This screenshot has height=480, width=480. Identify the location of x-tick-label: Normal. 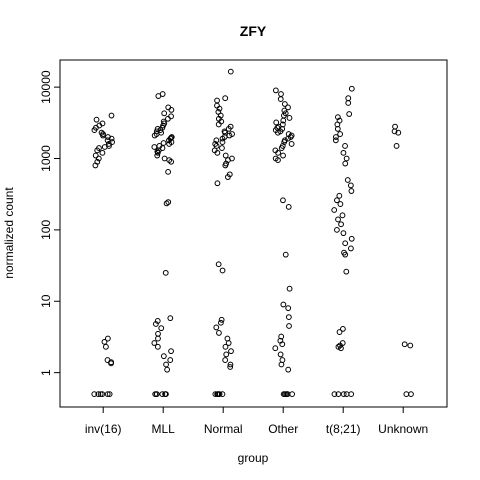
(223, 429).